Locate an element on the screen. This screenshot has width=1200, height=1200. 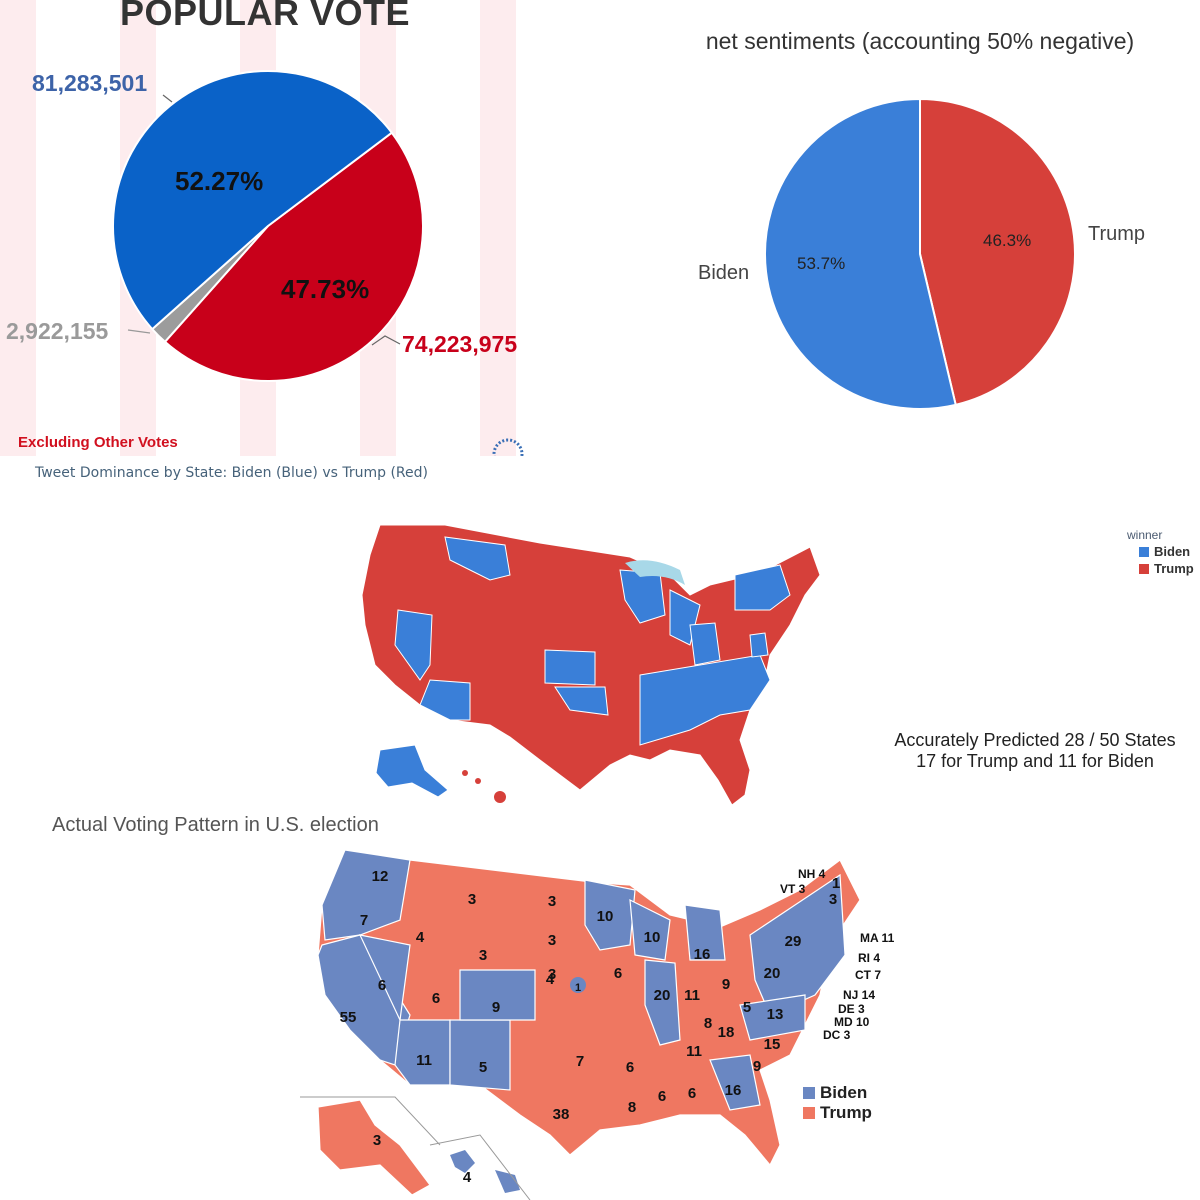
seal-icon is located at coordinates (508, 447).